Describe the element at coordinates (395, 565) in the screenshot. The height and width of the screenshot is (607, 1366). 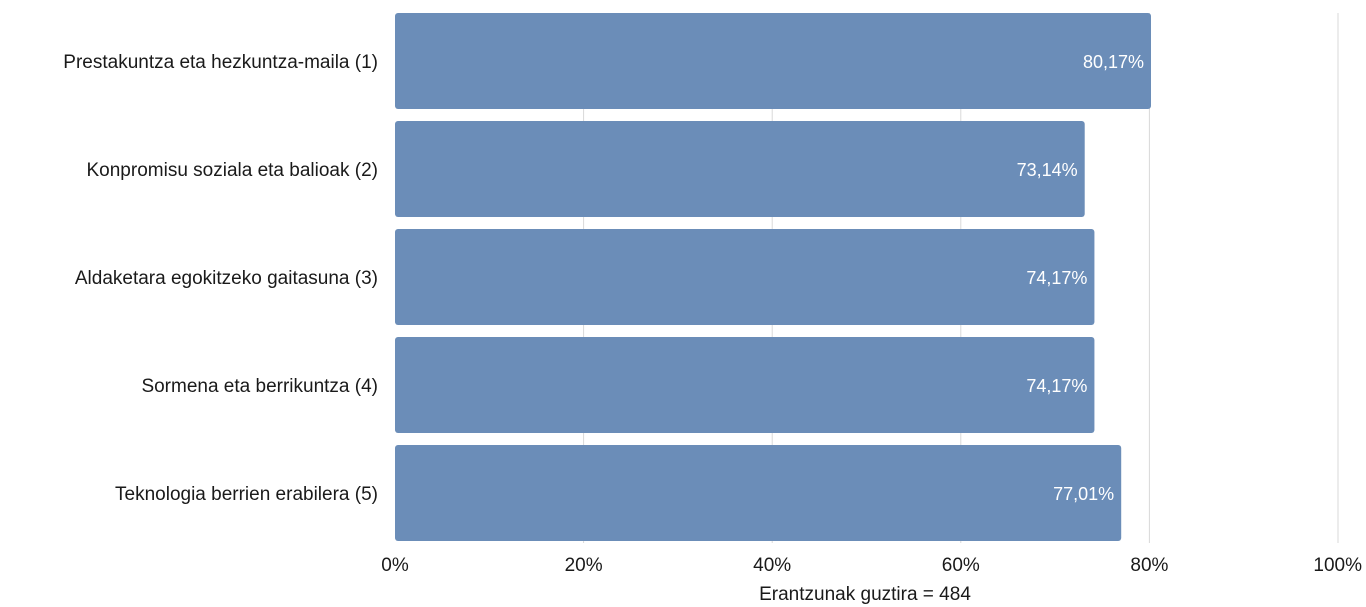
I see `x-tick-label: 0%` at that location.